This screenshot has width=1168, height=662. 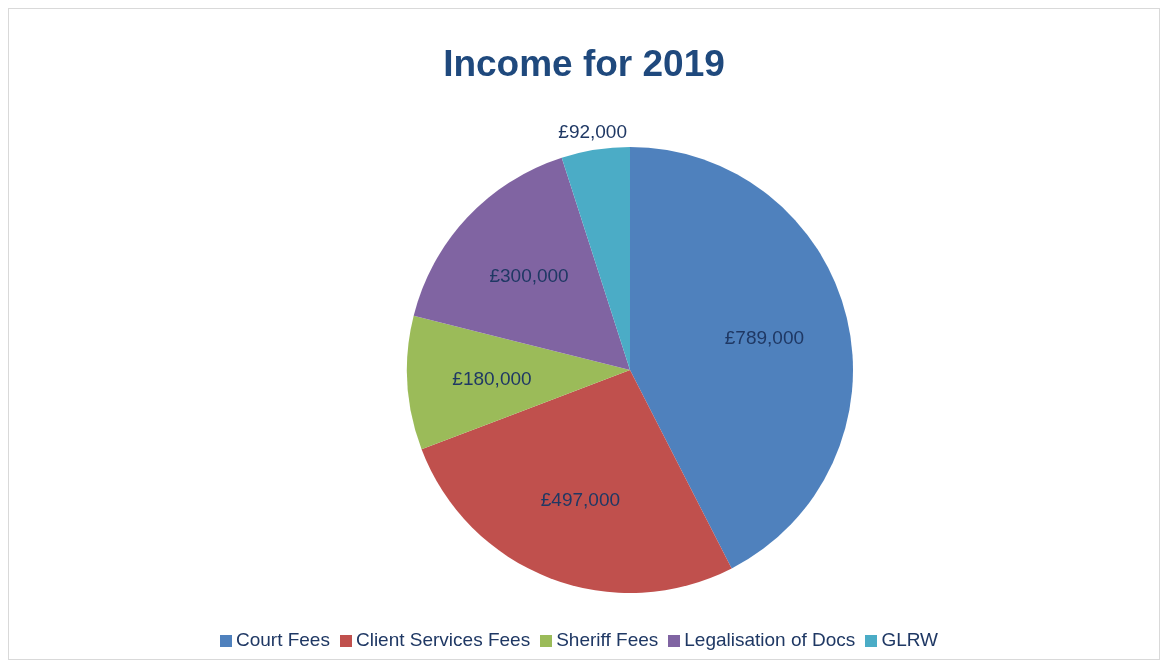 I want to click on chart-title: Income for 2019, so click(x=584, y=64).